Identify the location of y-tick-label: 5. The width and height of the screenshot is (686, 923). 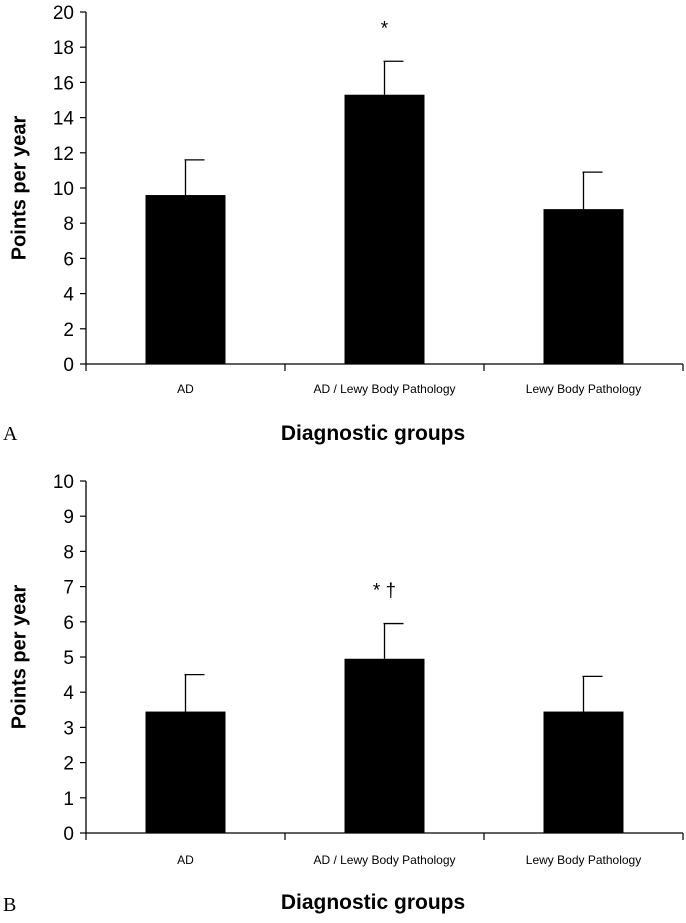
(68, 658).